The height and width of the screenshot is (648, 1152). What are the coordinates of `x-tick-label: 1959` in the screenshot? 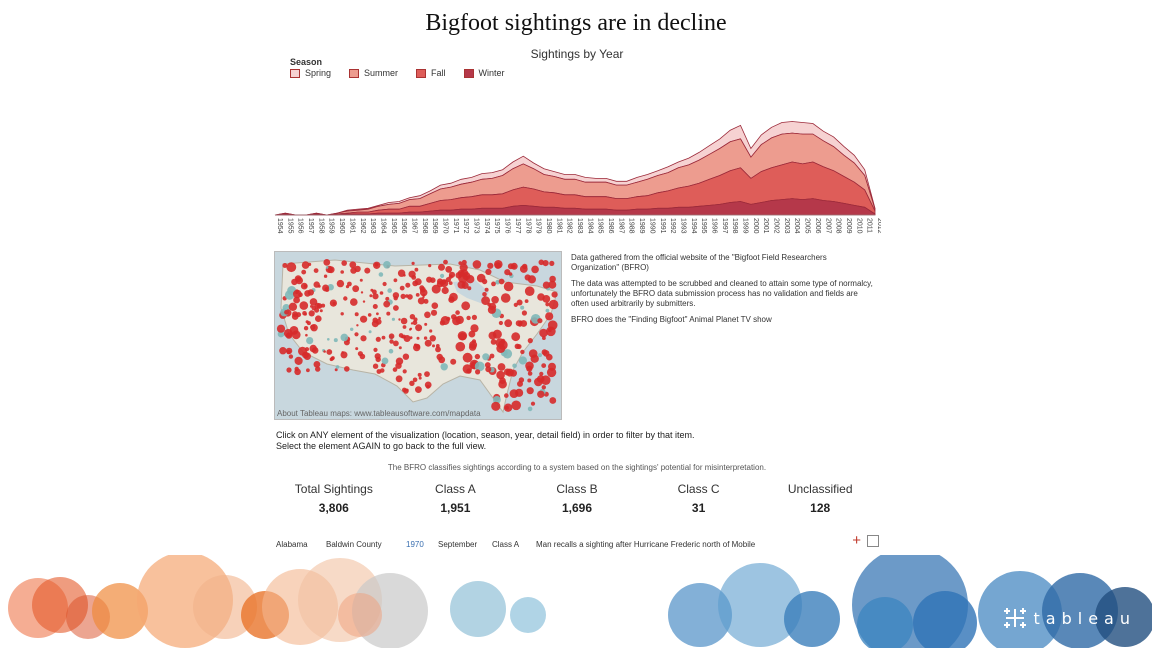 It's located at (331, 226).